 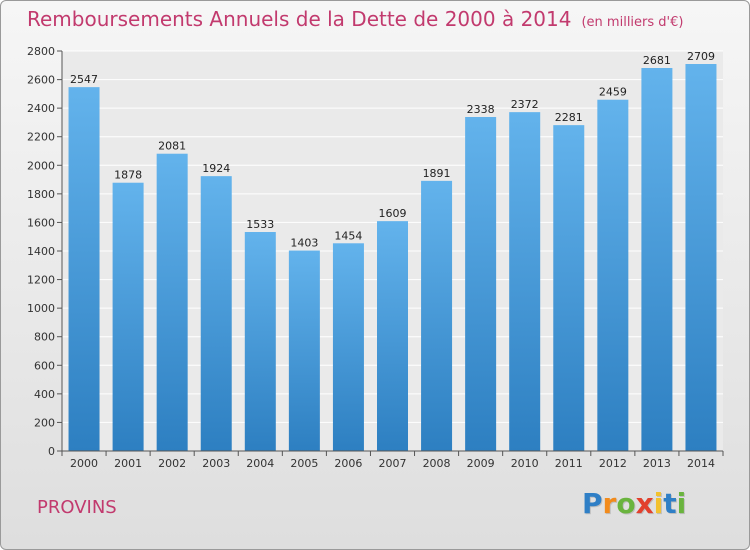 What do you see at coordinates (304, 243) in the screenshot?
I see `value-label-2005: 1403` at bounding box center [304, 243].